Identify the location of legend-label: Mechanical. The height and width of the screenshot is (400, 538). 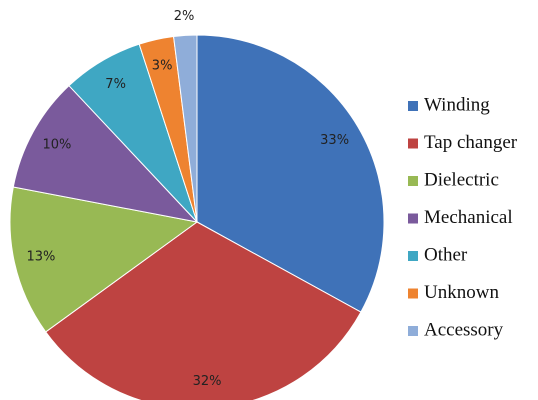
(468, 217).